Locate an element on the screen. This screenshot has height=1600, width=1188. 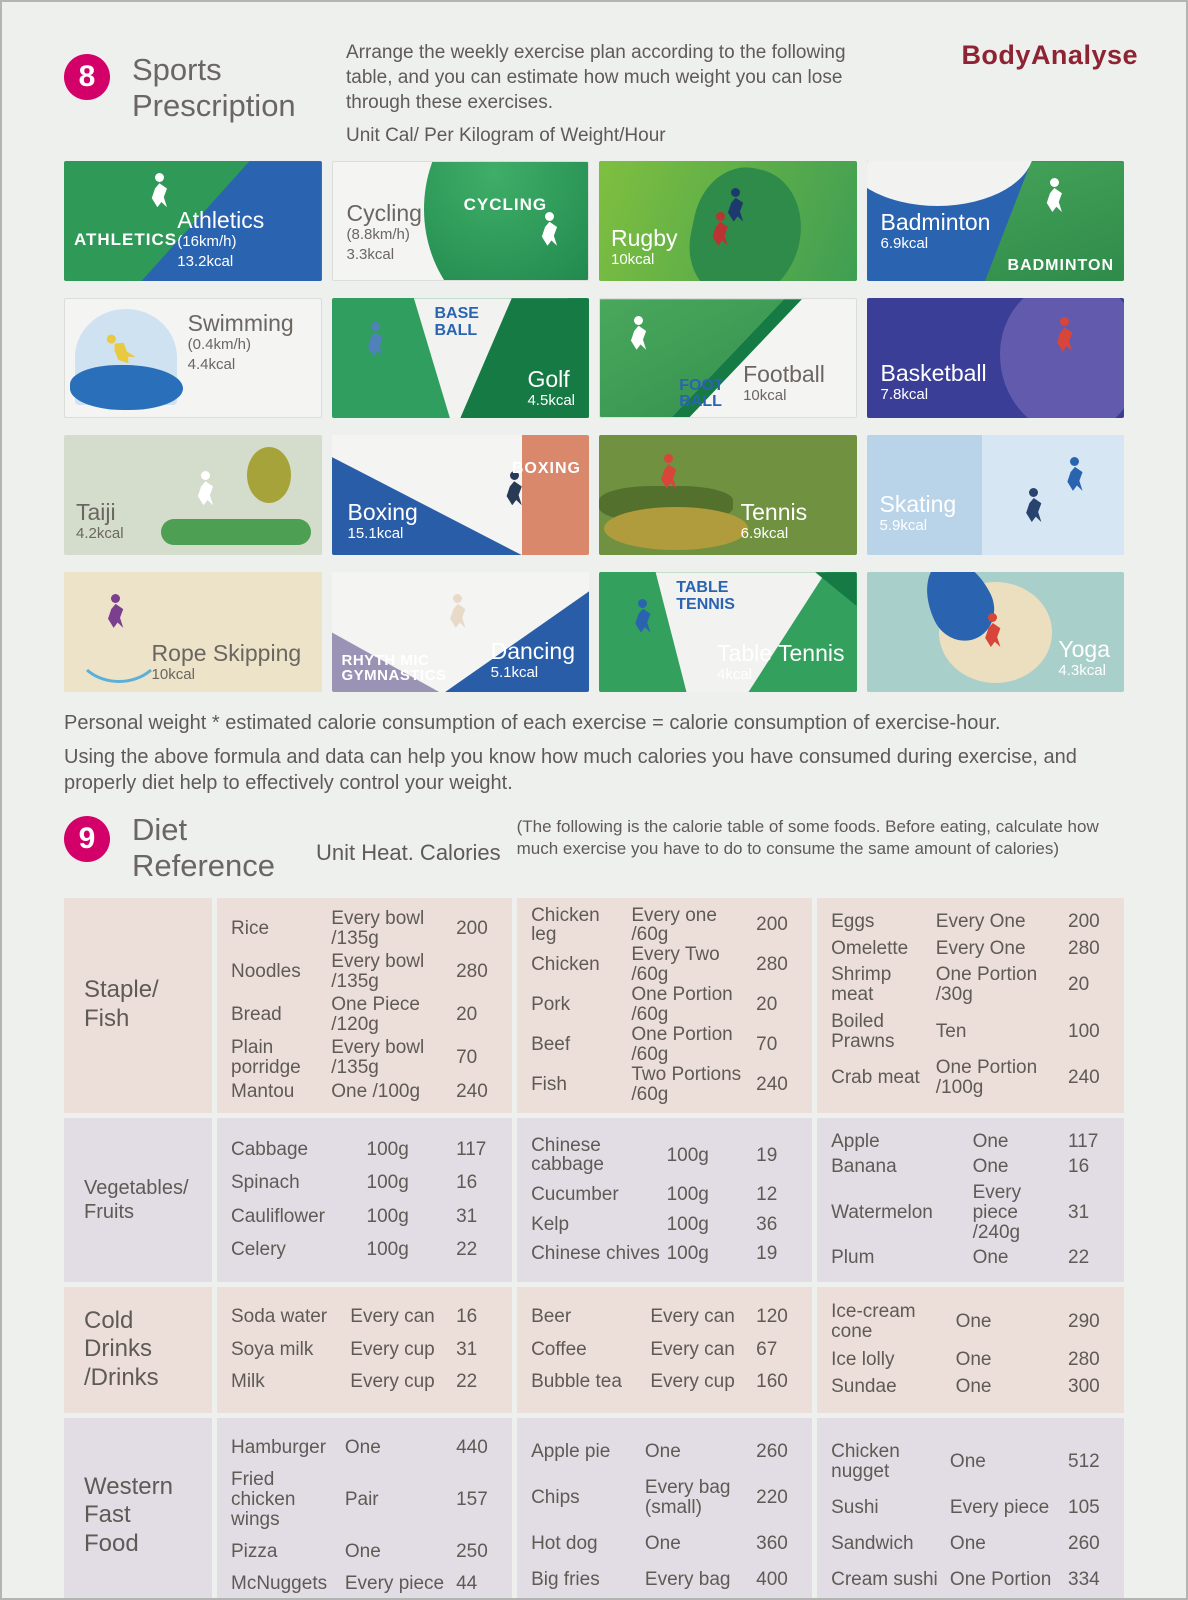
basketball-player-figure-icon is located at coordinates (1065, 334).